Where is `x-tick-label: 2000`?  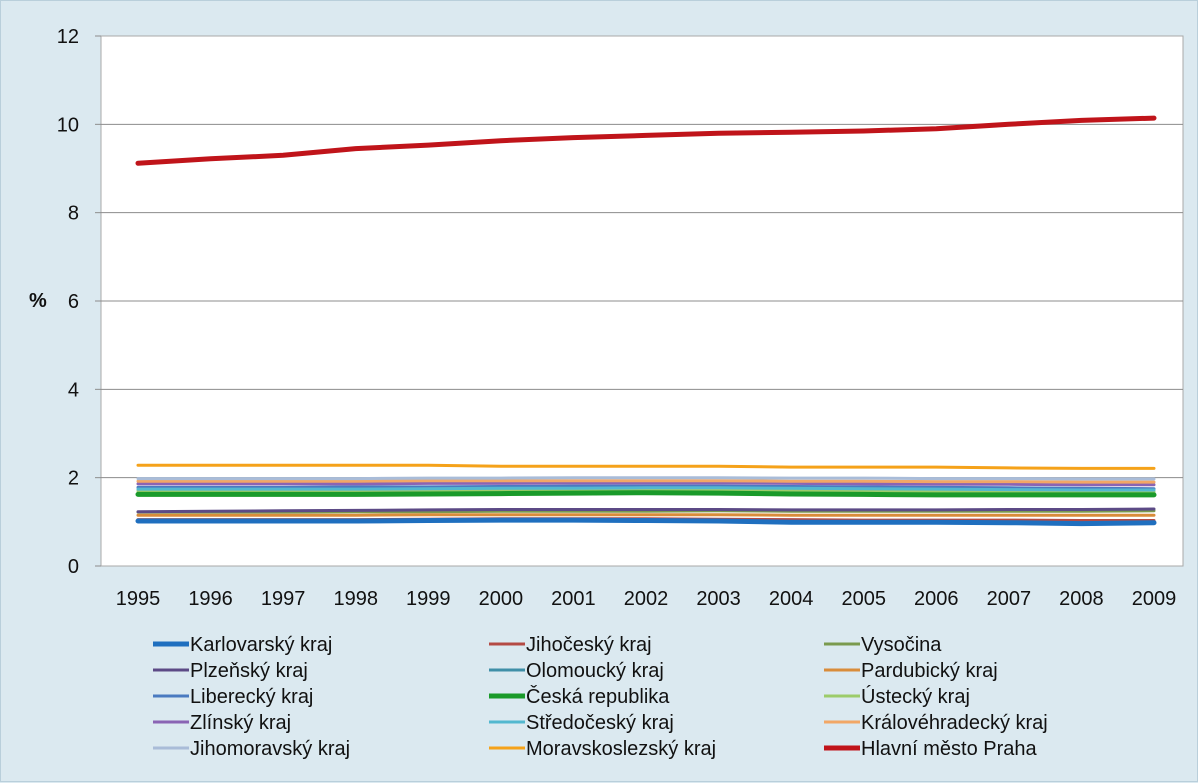
x-tick-label: 2000 is located at coordinates (501, 599).